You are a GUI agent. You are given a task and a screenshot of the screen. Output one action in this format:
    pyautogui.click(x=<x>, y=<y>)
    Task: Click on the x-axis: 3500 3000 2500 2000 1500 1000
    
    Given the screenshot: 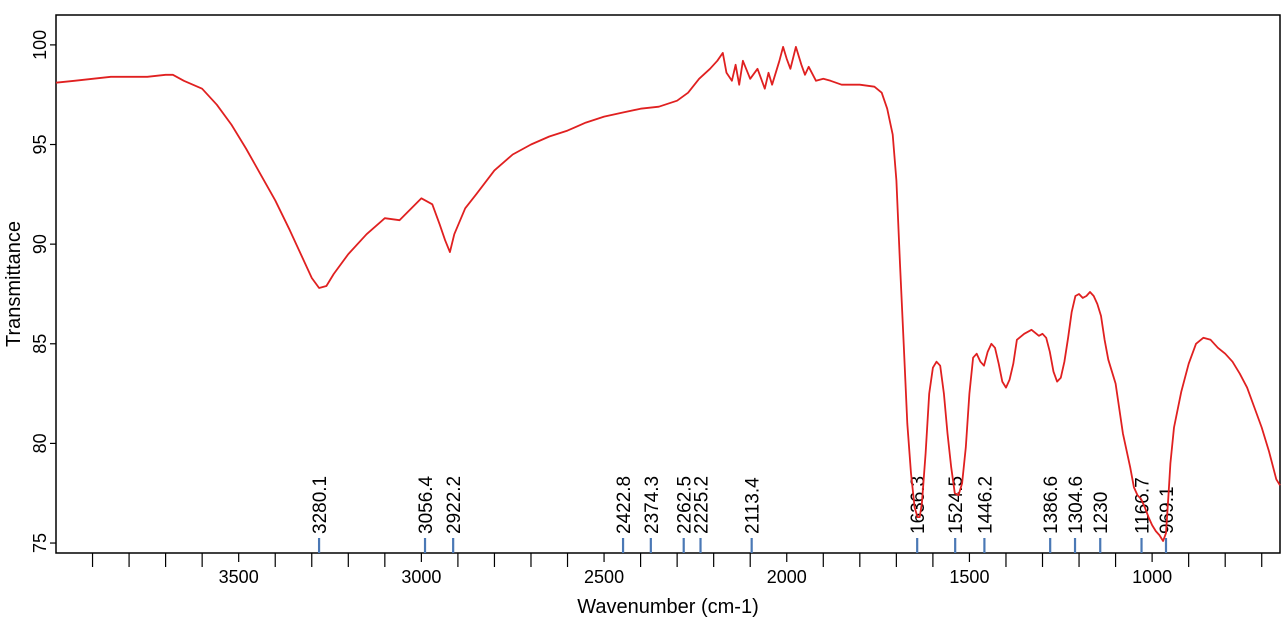 What is the action you would take?
    pyautogui.click(x=677, y=570)
    